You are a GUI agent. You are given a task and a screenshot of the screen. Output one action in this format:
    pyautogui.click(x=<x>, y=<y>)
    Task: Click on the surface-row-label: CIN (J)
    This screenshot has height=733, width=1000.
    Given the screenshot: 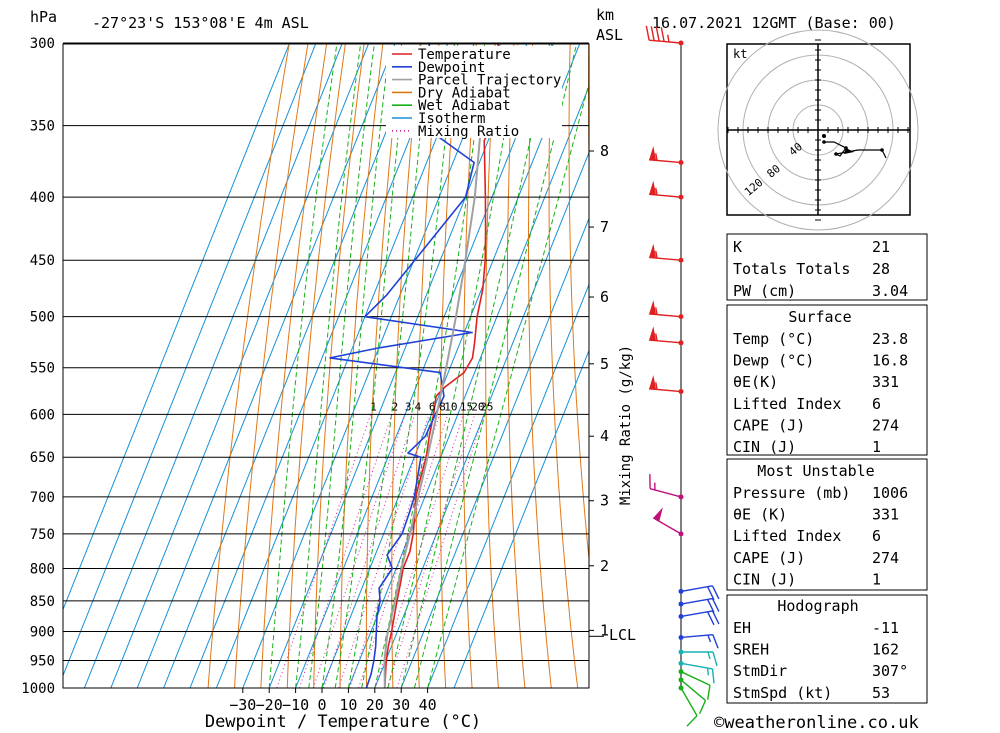 What is the action you would take?
    pyautogui.click(x=764, y=447)
    